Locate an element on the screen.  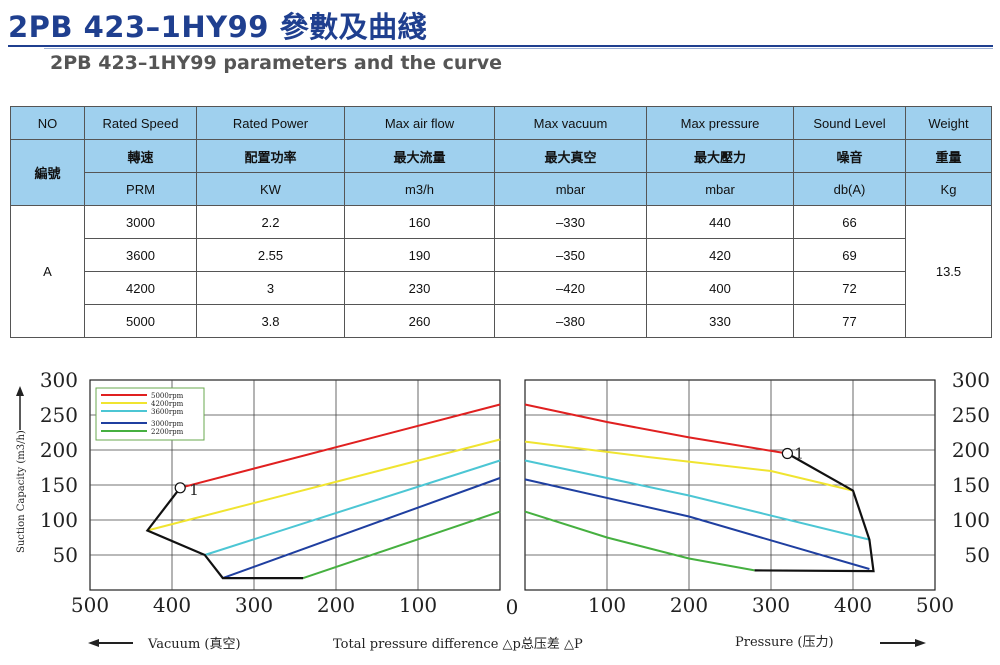
cell-vacuum: –380 is located at coordinates (570, 321).